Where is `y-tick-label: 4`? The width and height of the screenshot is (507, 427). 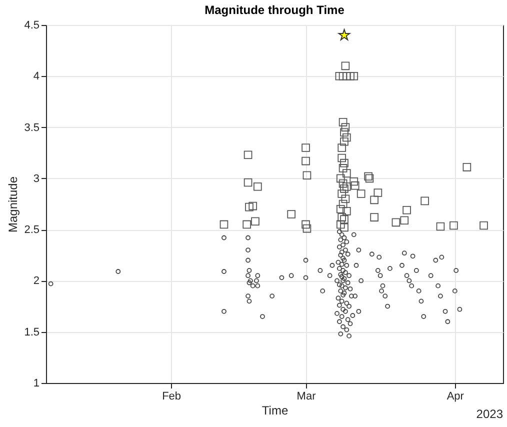
y-tick-label: 4 is located at coordinates (36, 76).